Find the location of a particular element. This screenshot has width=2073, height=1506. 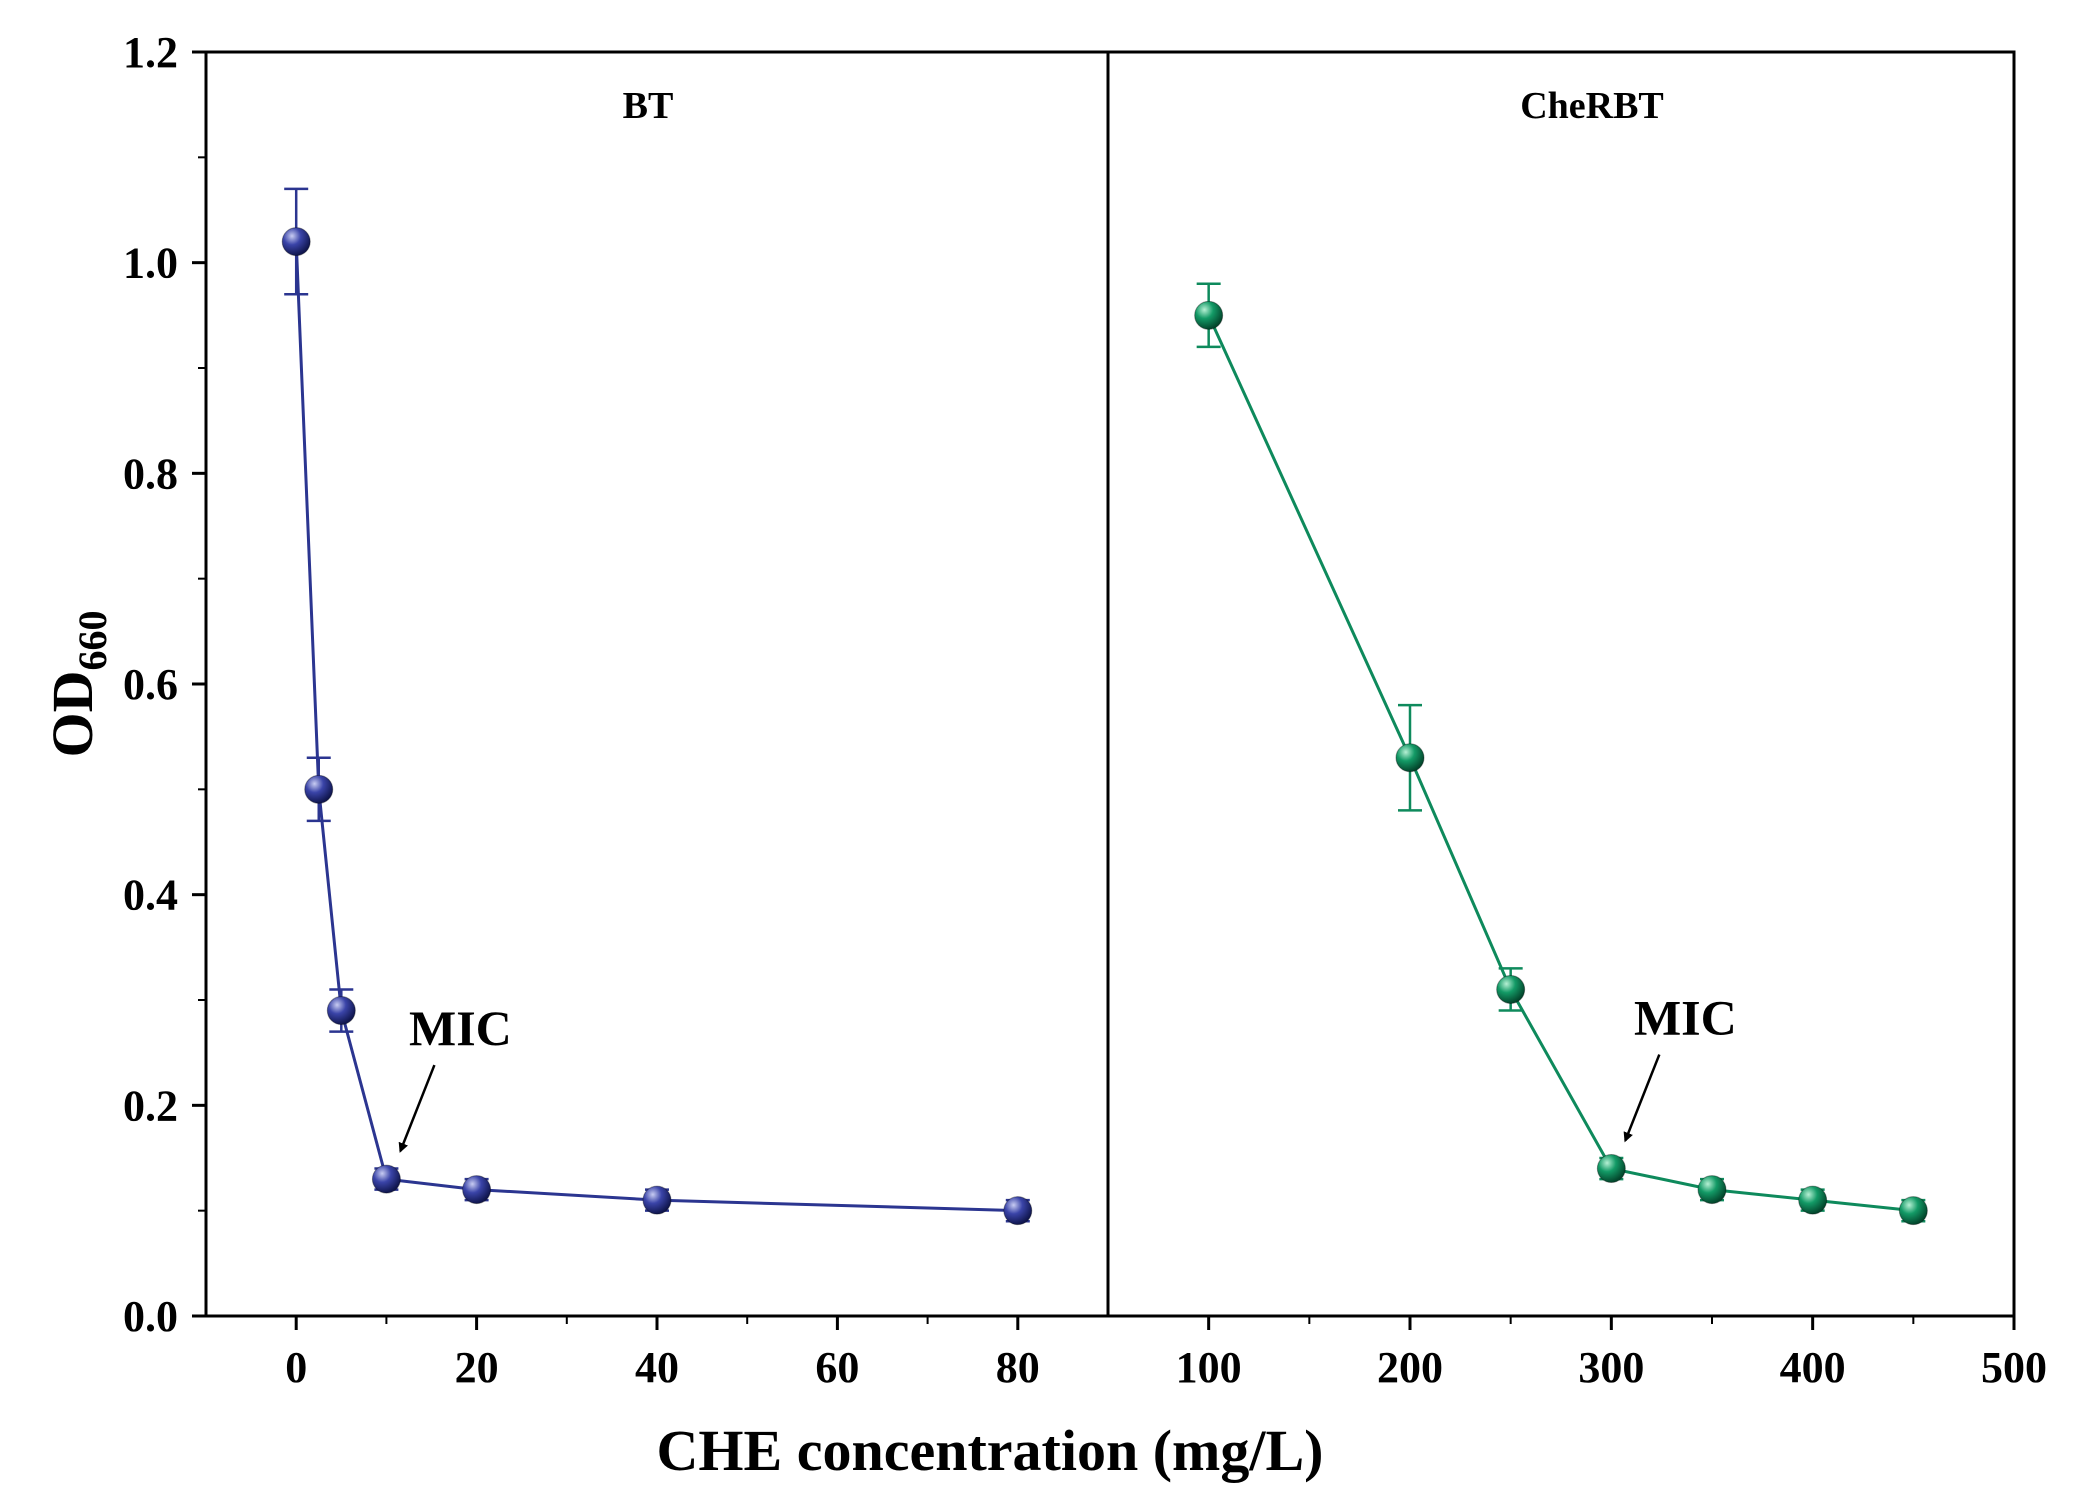

y-axis-title-subscript: 660 is located at coordinates (92, 641).